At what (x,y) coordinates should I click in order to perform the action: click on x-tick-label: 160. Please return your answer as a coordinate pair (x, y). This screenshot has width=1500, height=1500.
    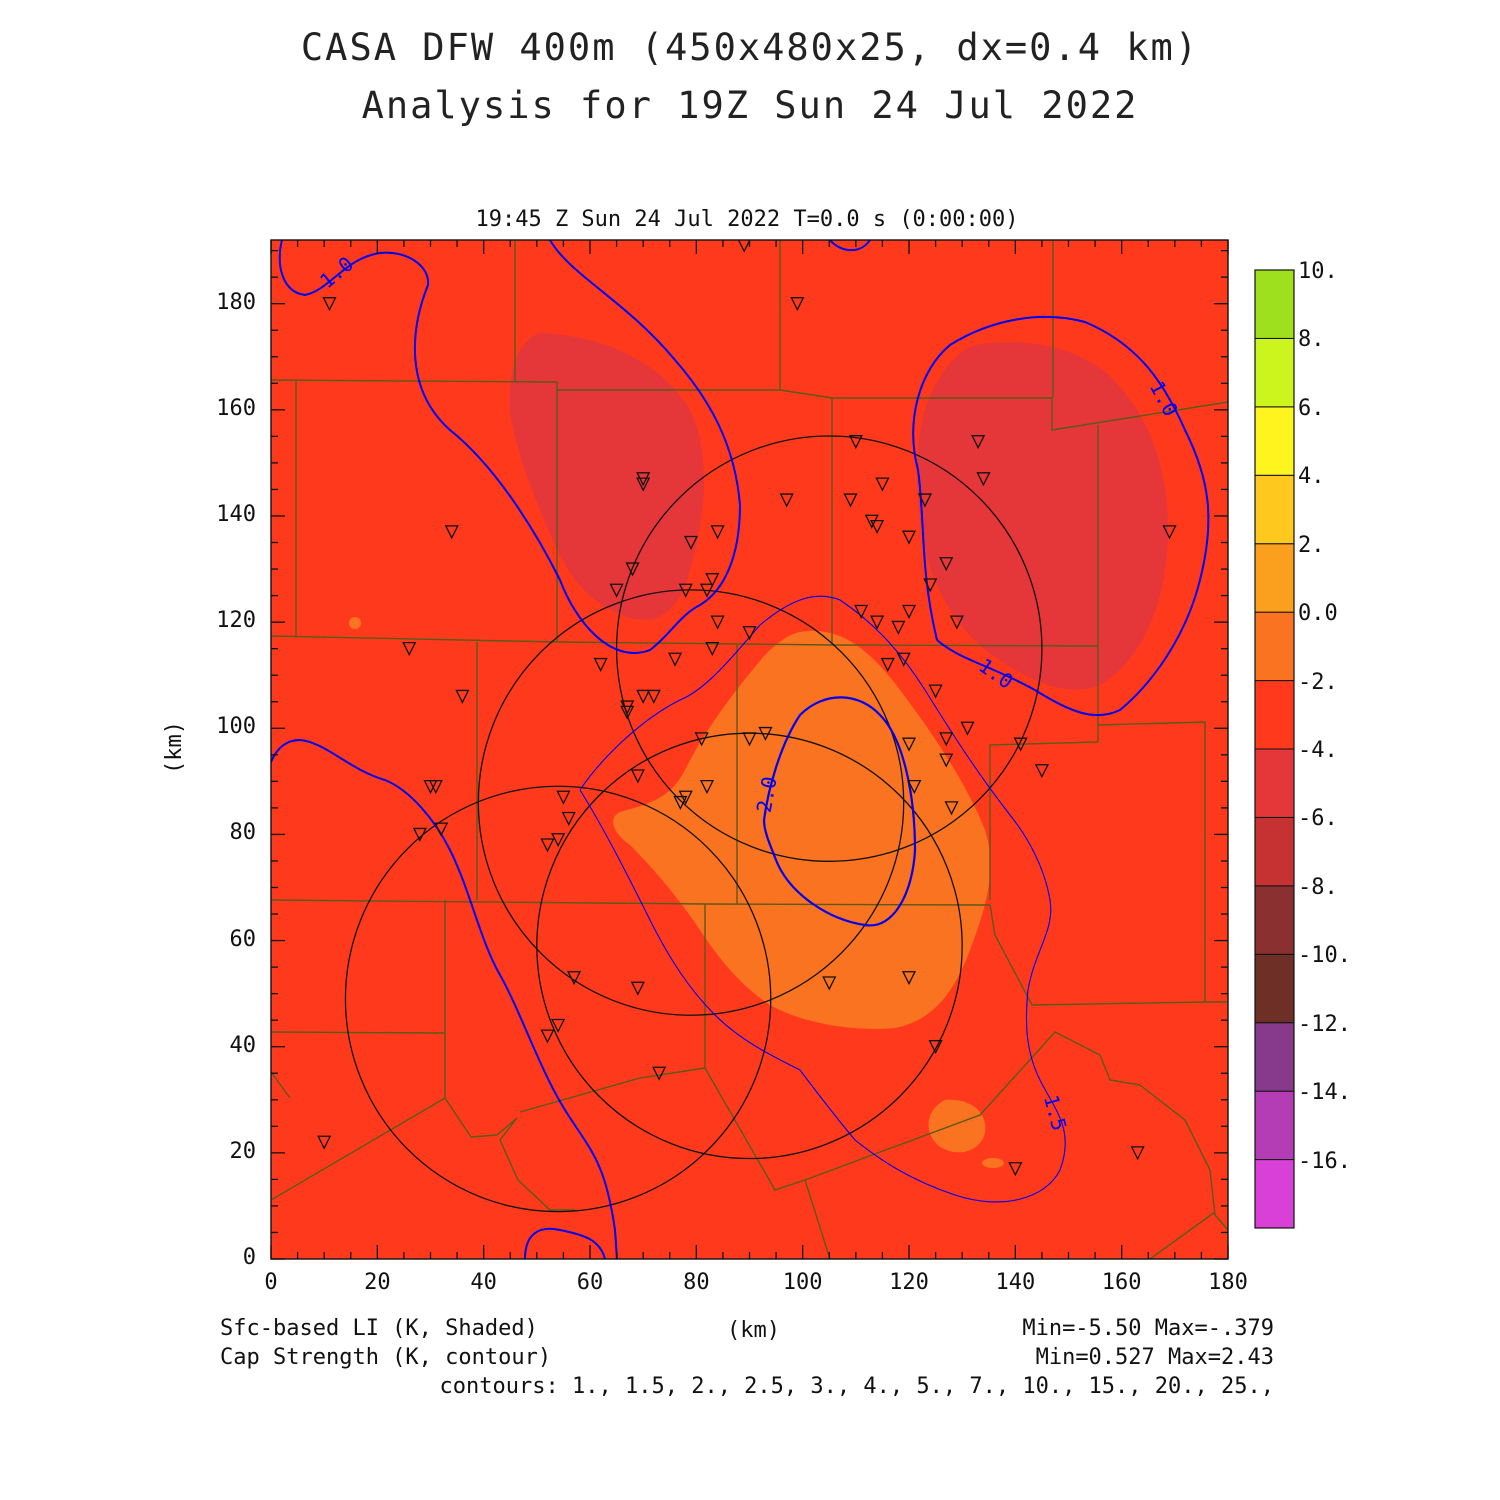
    Looking at the image, I should click on (1121, 1282).